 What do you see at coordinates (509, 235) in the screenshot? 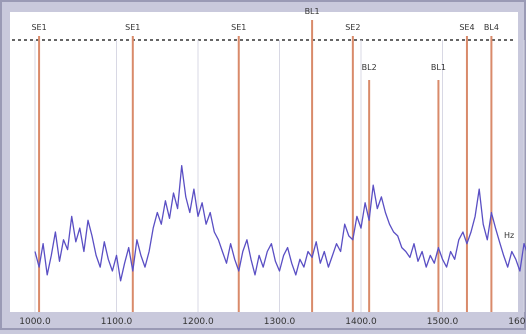
I see `x-axis-label: Hz` at bounding box center [509, 235].